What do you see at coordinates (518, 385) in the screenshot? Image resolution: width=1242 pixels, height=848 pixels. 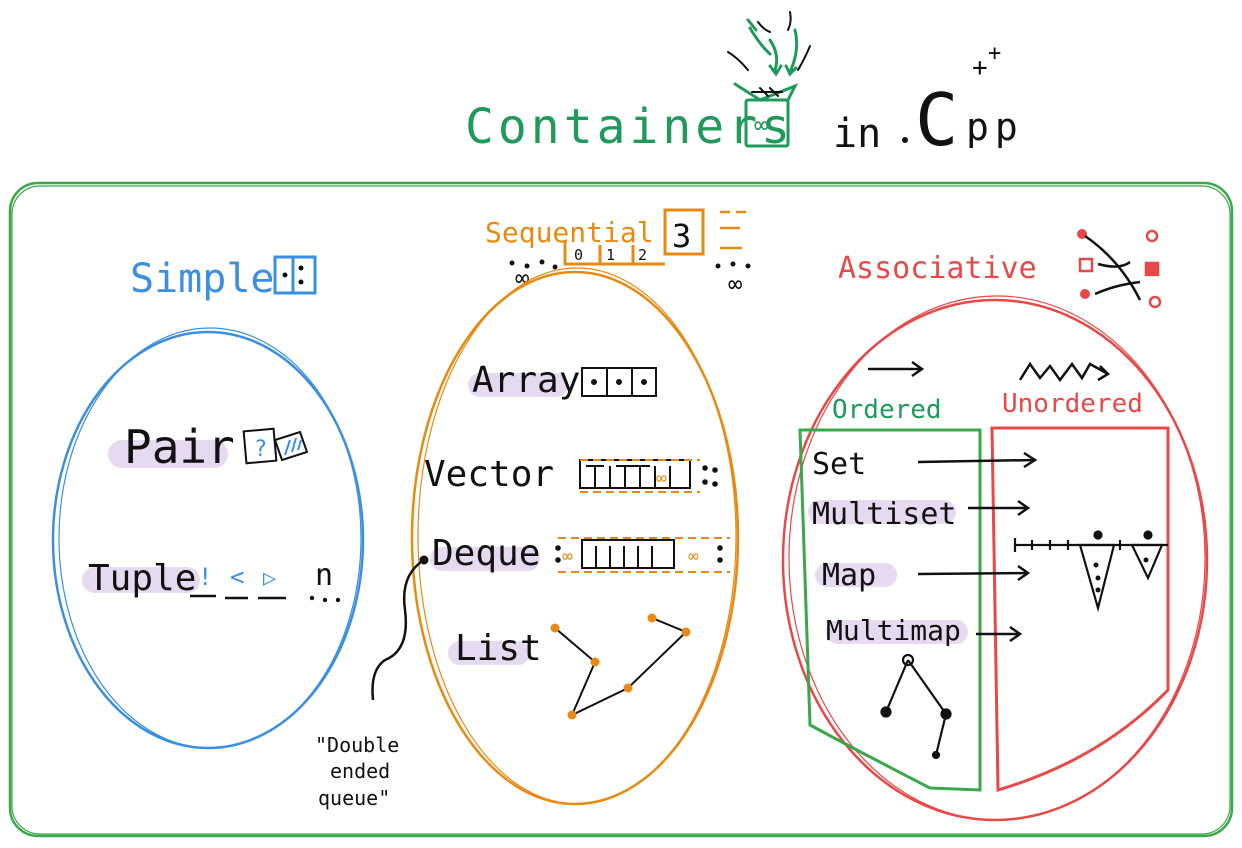 I see `array-highlight` at bounding box center [518, 385].